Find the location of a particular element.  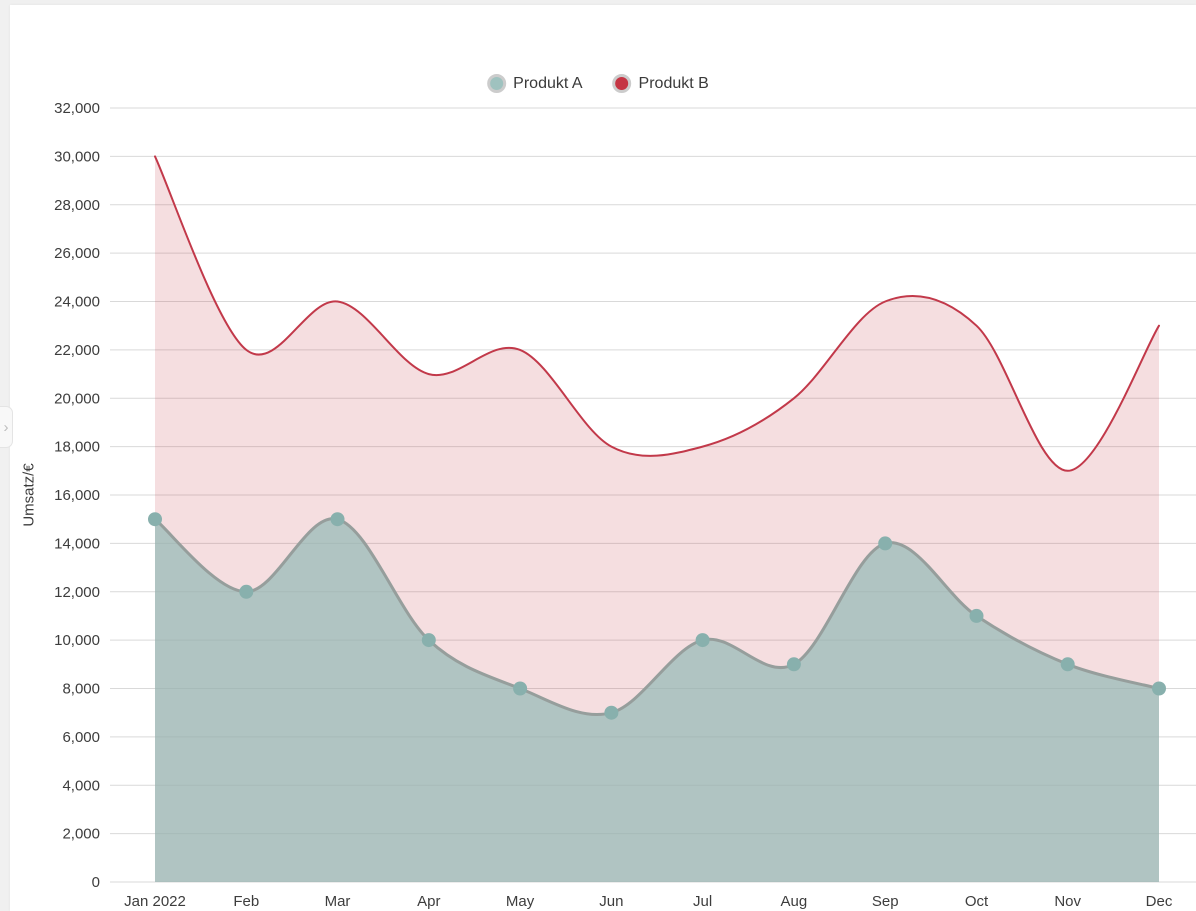

legend-item-produkt-a: Produkt A is located at coordinates (535, 83).